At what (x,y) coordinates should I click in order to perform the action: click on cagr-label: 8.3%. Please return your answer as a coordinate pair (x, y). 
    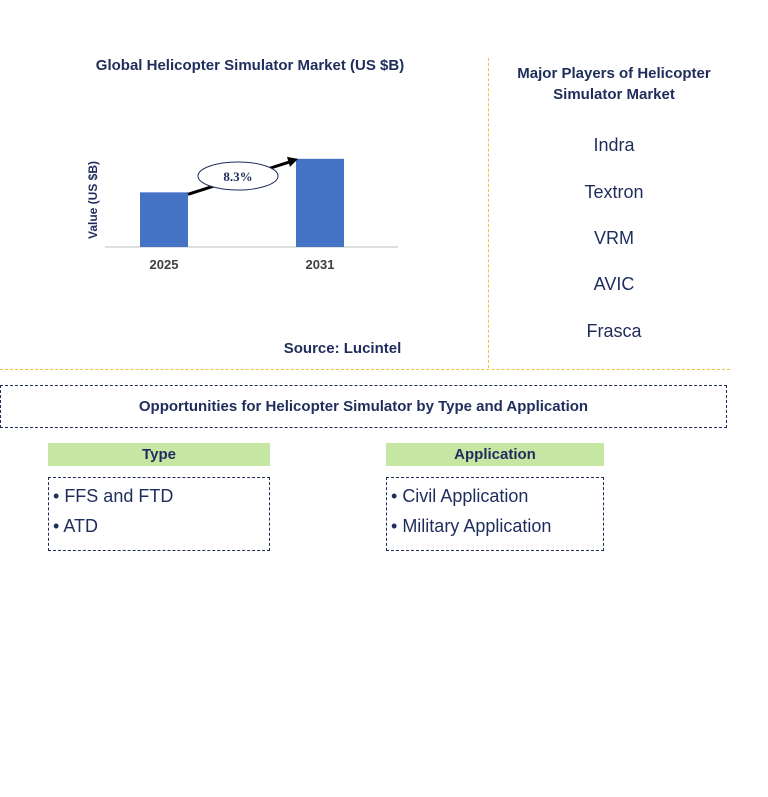
    Looking at the image, I should click on (237, 176).